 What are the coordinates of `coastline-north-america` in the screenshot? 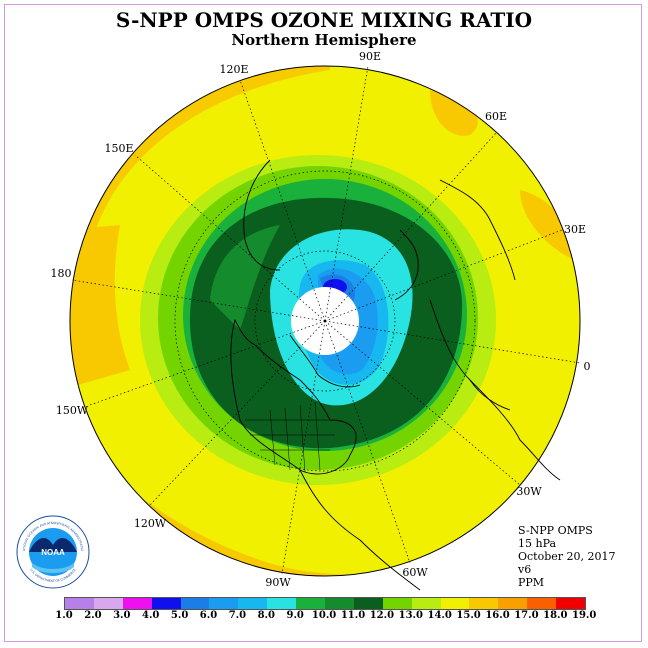 It's located at (293, 396).